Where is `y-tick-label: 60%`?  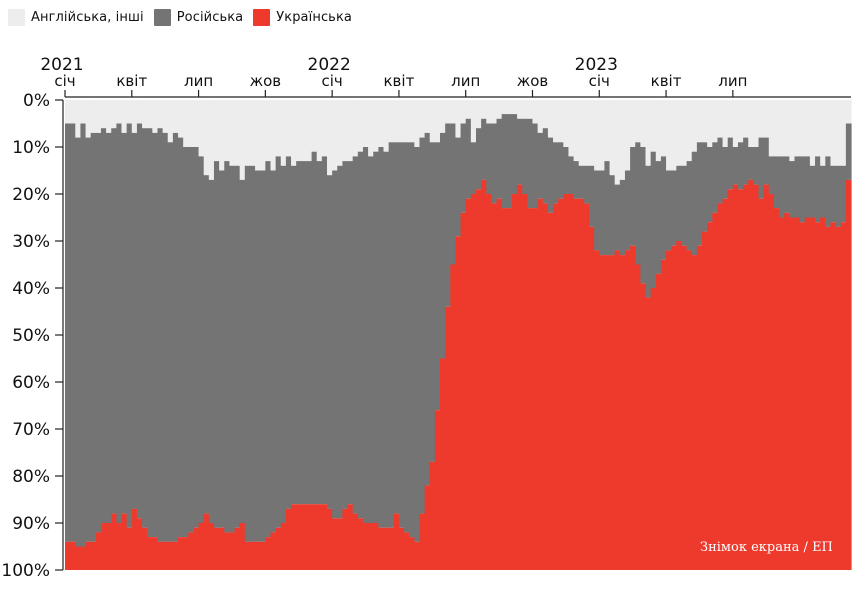 y-tick-label: 60% is located at coordinates (31, 383).